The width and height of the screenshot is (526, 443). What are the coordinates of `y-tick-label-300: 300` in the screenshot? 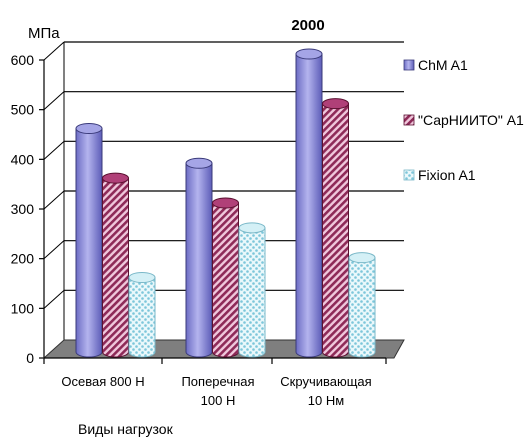 It's located at (23, 209).